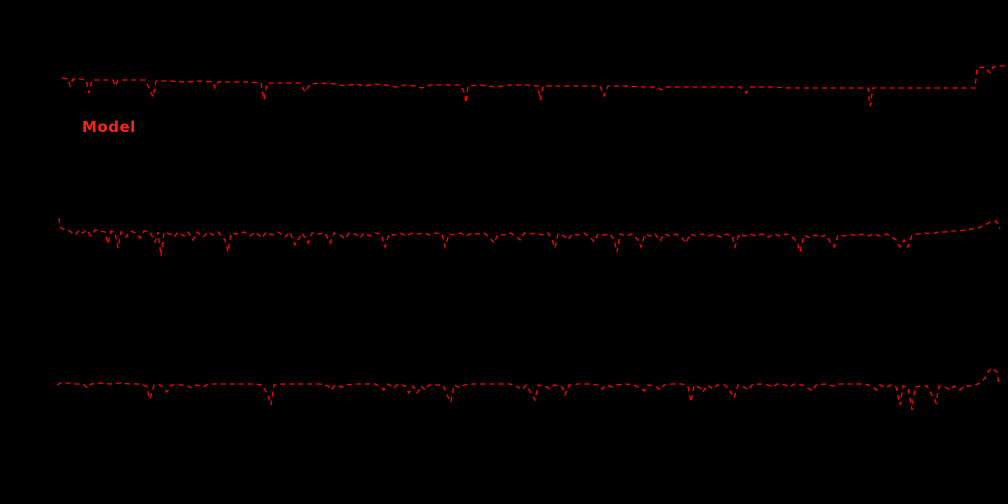  Describe the element at coordinates (529, 237) in the screenshot. I see `model-spectrum-middle` at that location.